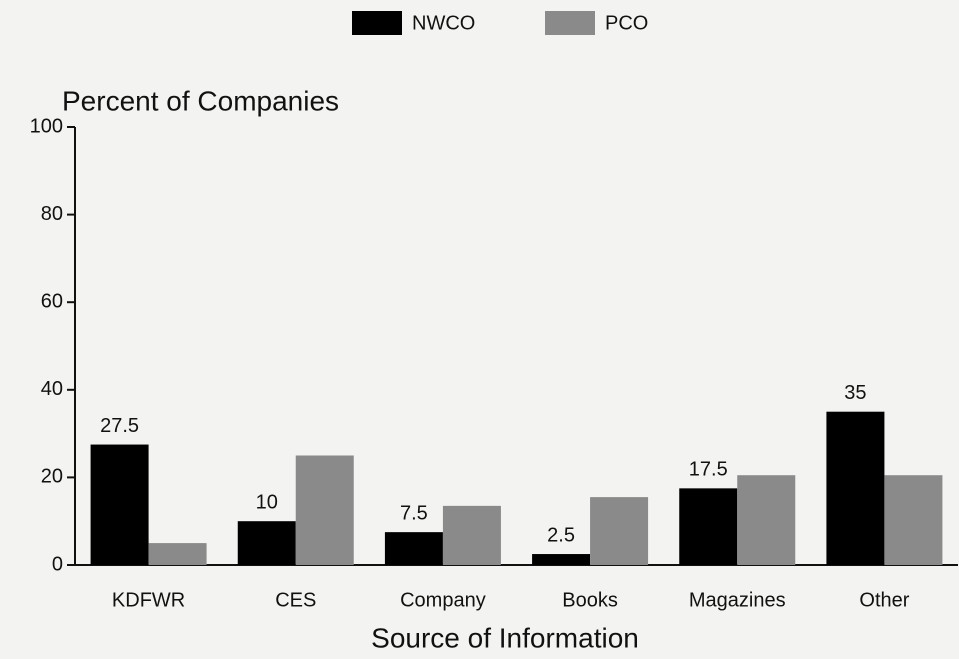  What do you see at coordinates (737, 600) in the screenshot?
I see `x-tick-label: Magazines` at bounding box center [737, 600].